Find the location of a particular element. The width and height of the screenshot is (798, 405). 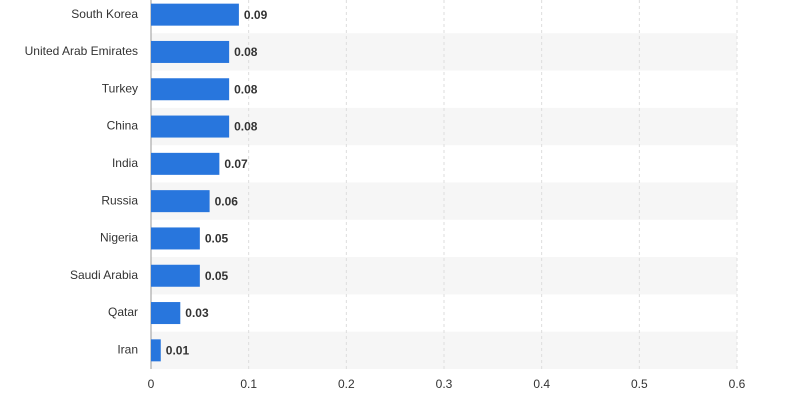

value-label: 0.06 is located at coordinates (227, 201).